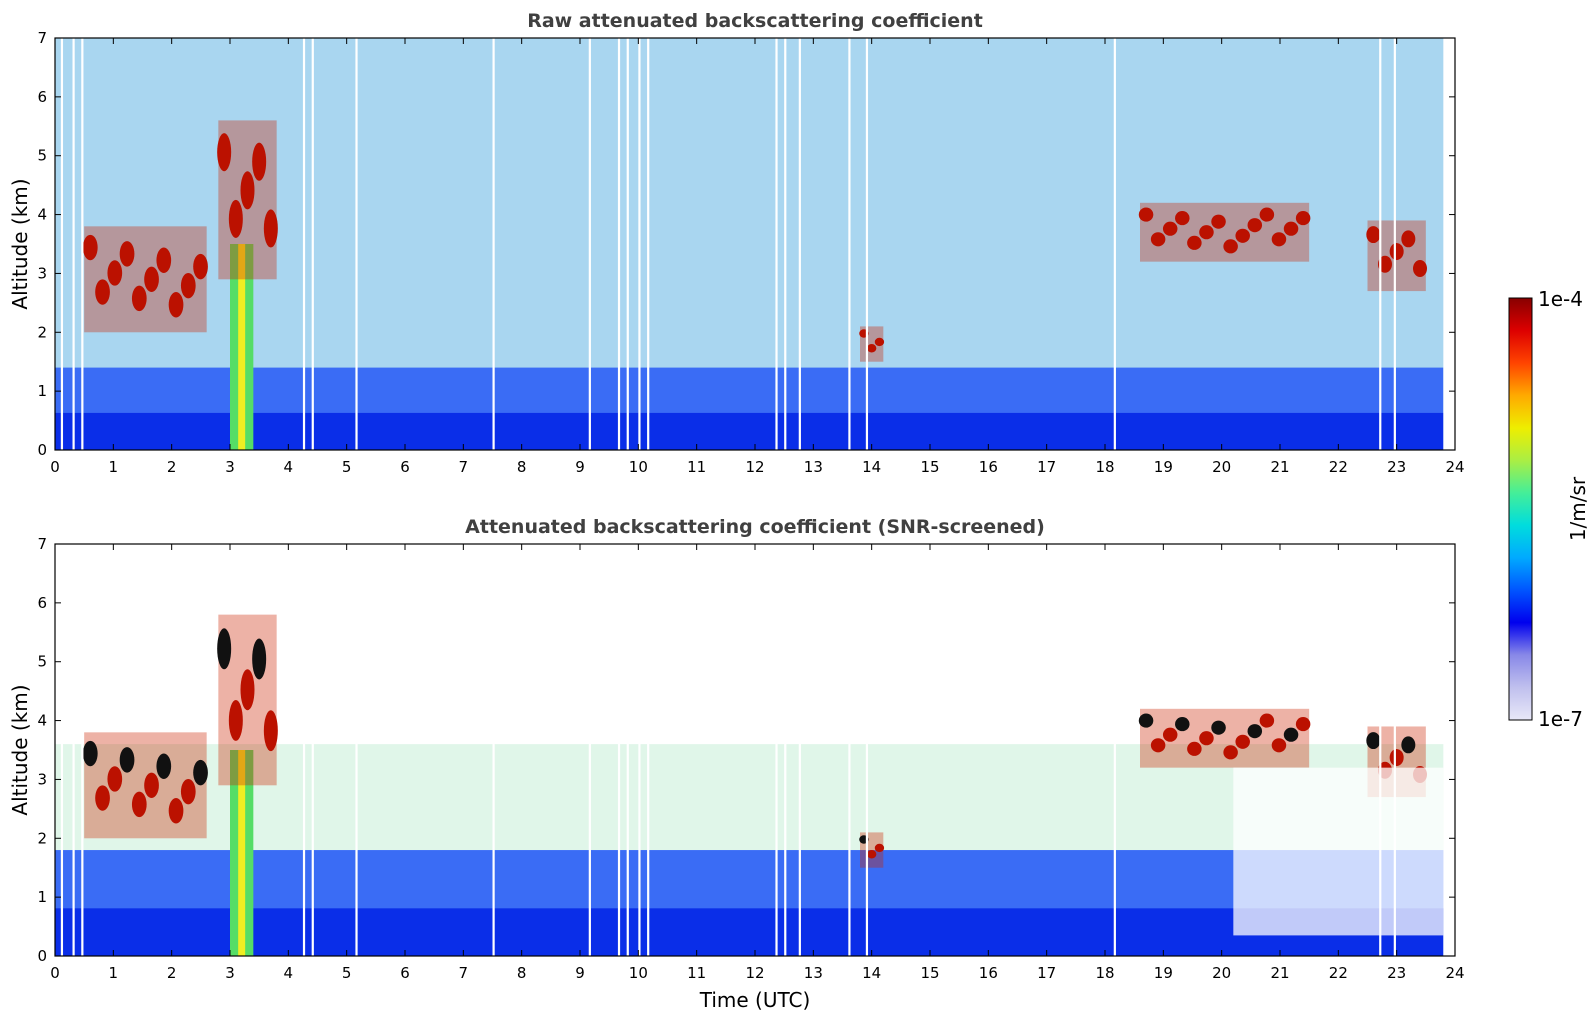 Image resolution: width=1595 pixels, height=1020 pixels. What do you see at coordinates (42, 215) in the screenshot?
I see `y-tick-label: 4` at bounding box center [42, 215].